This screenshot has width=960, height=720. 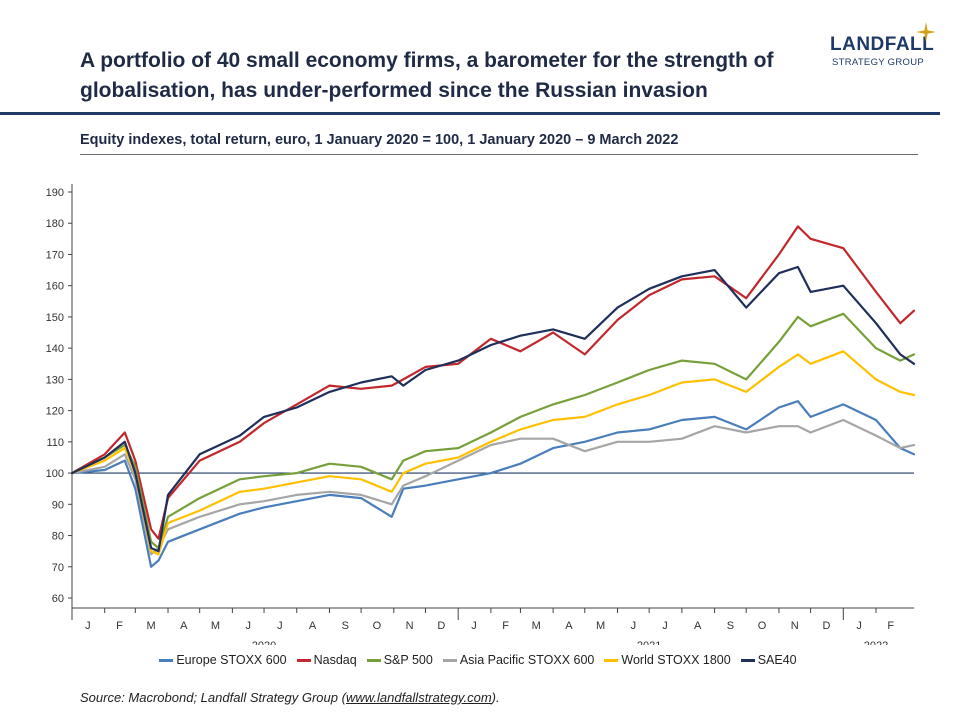 I want to click on legend-item: S&P 500, so click(x=399, y=660).